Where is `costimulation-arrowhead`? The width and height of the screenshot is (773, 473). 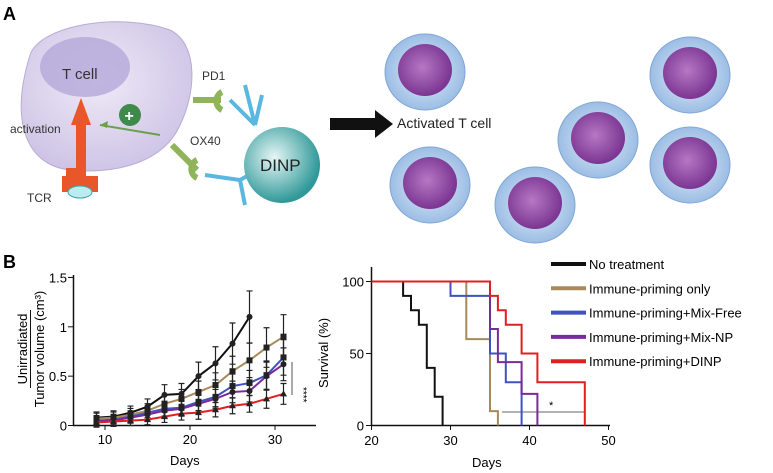
costimulation-arrowhead is located at coordinates (104, 124).